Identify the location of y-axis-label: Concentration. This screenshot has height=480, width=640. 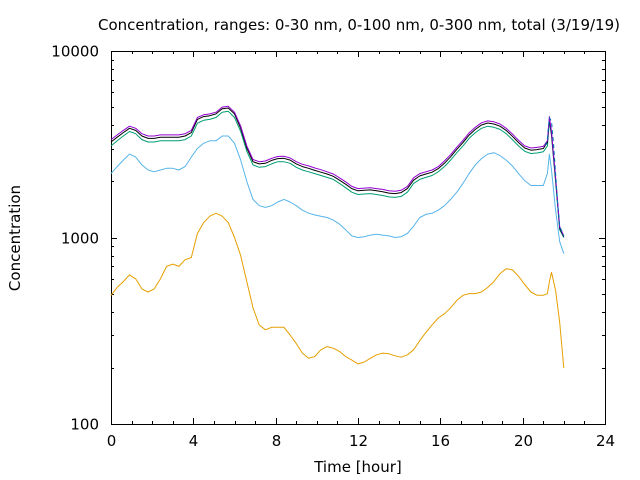
(15, 238).